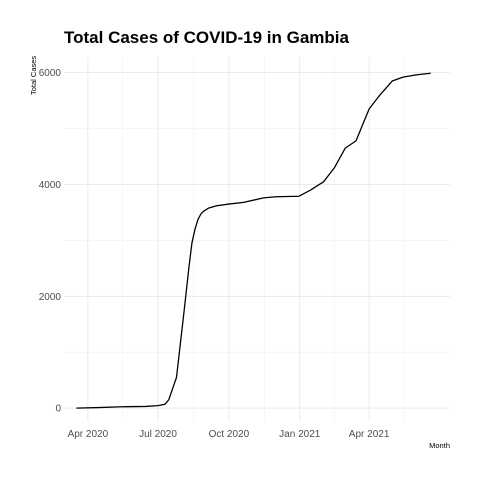 The height and width of the screenshot is (480, 480). Describe the element at coordinates (50, 241) in the screenshot. I see `y-tick-labels: 0 2000 4000 6000` at that location.